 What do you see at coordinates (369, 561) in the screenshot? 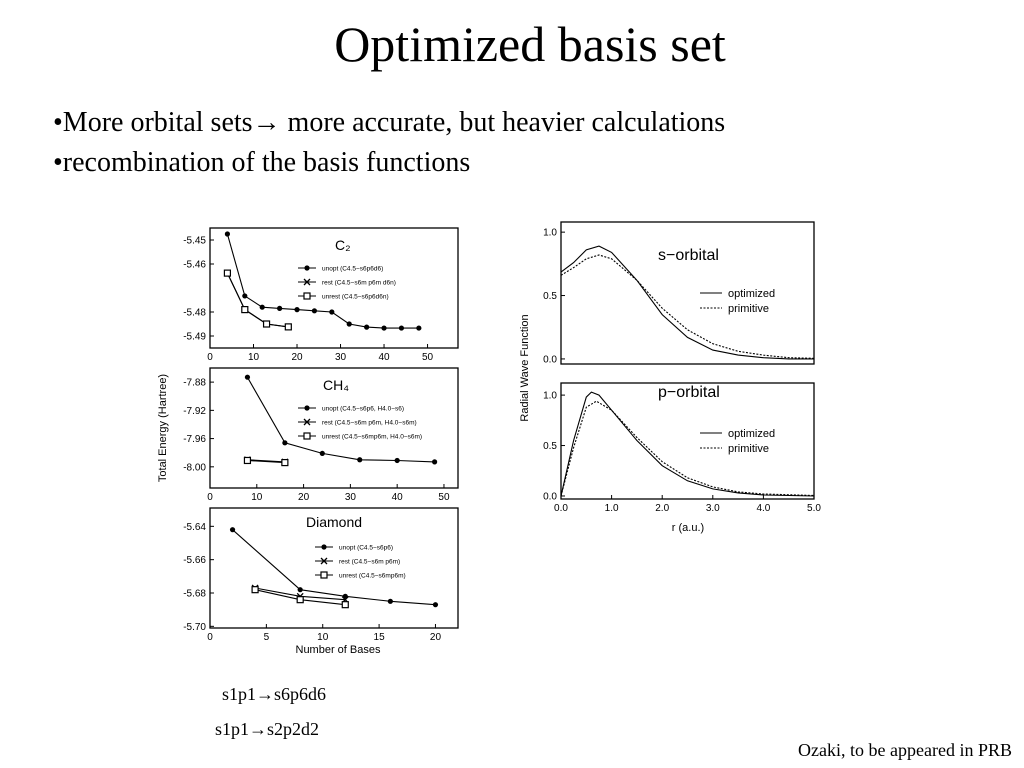
I see `legend-label: rest (C4.5−s6m p6m)` at bounding box center [369, 561].